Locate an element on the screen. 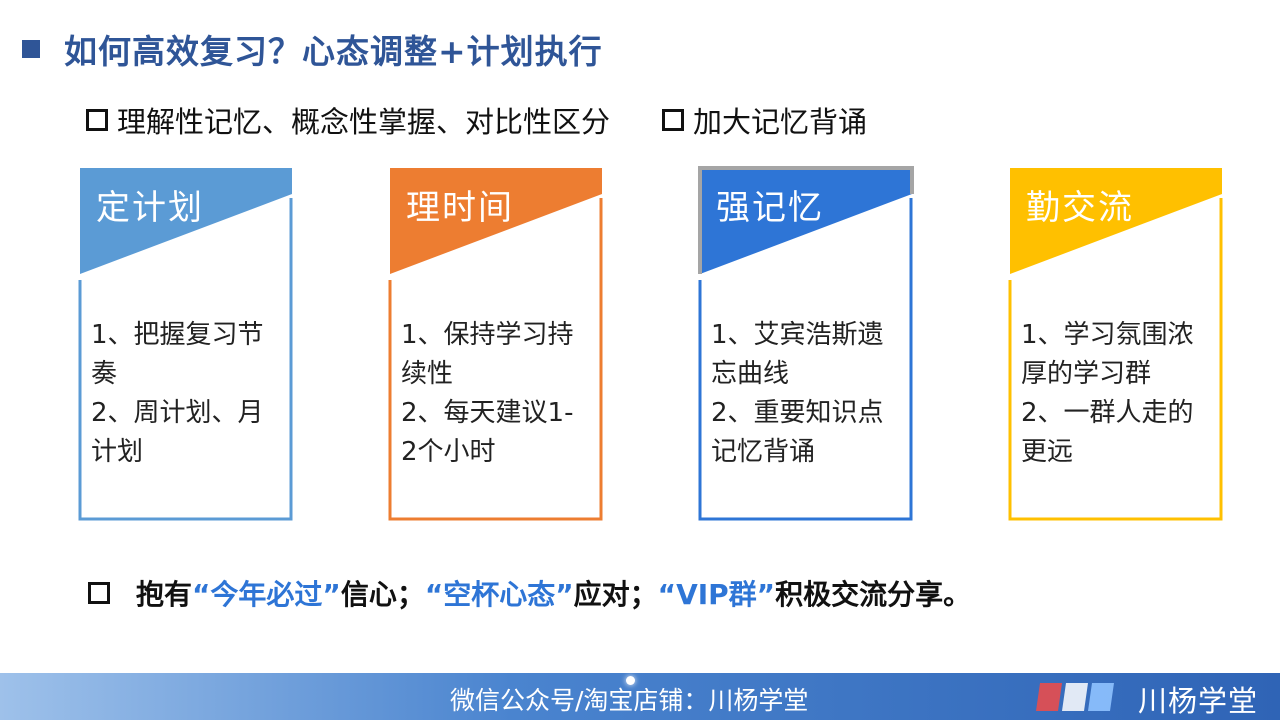  statement-highlight: “VIP群” is located at coordinates (716, 594).